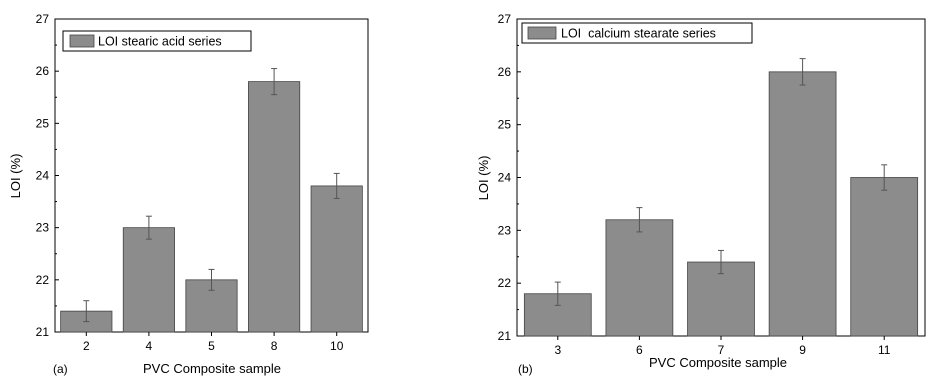 This screenshot has height=376, width=929. What do you see at coordinates (337, 346) in the screenshot?
I see `x-tick-label-a: 10` at bounding box center [337, 346].